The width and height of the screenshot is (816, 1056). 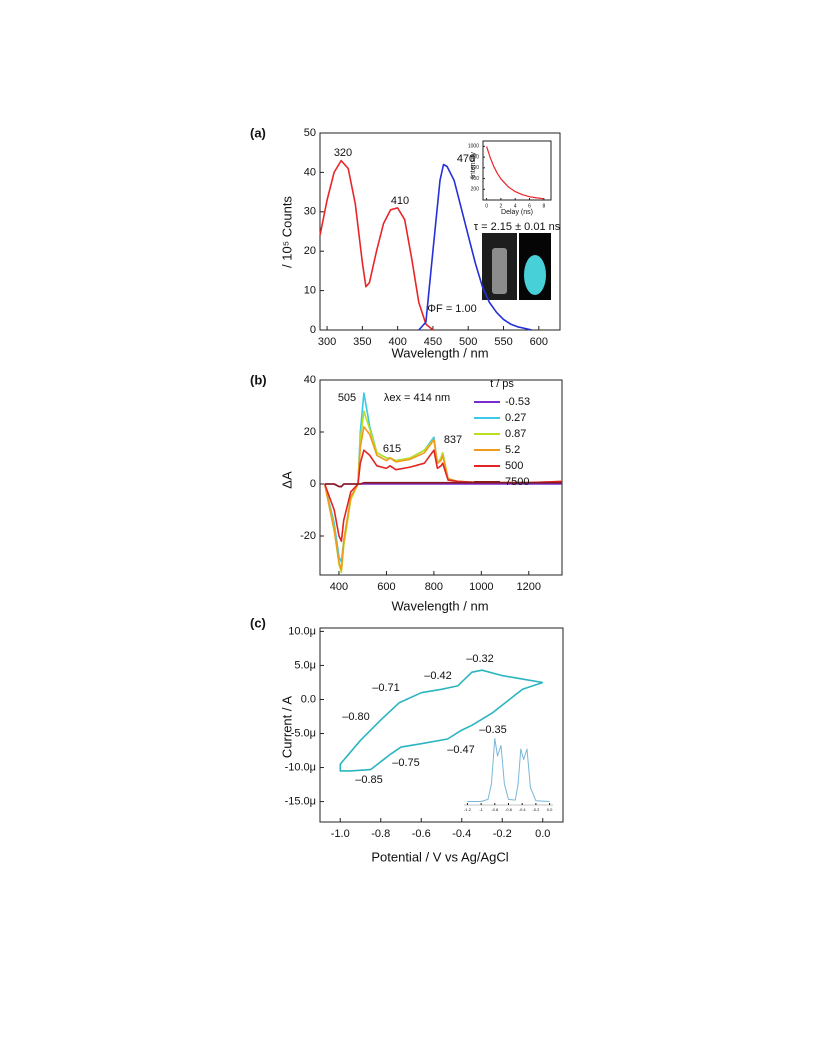 What do you see at coordinates (327, 342) in the screenshot?
I see `x-tick-label: 300` at bounding box center [327, 342].